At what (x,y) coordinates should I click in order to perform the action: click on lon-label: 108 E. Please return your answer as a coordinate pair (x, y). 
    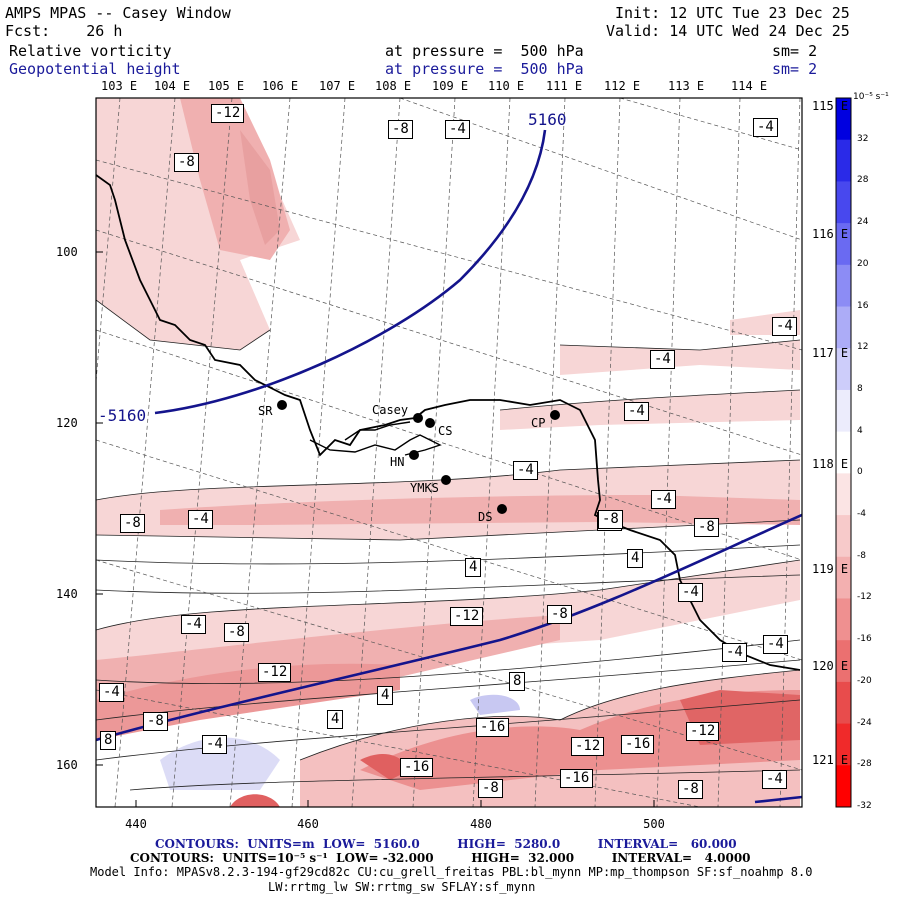
    Looking at the image, I should click on (393, 86).